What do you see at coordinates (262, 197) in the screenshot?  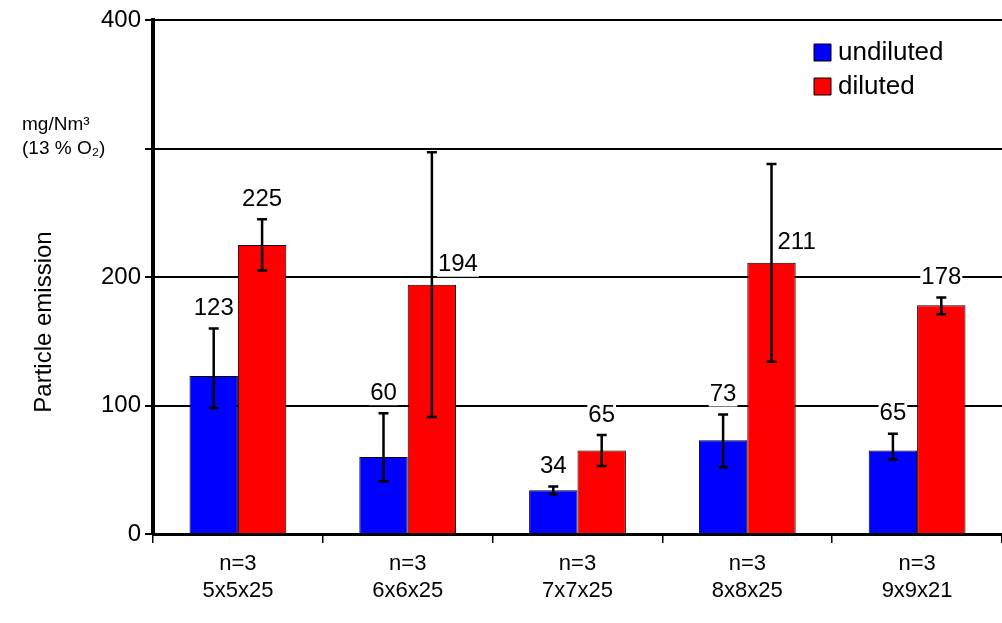 I see `data-label: 225` at bounding box center [262, 197].